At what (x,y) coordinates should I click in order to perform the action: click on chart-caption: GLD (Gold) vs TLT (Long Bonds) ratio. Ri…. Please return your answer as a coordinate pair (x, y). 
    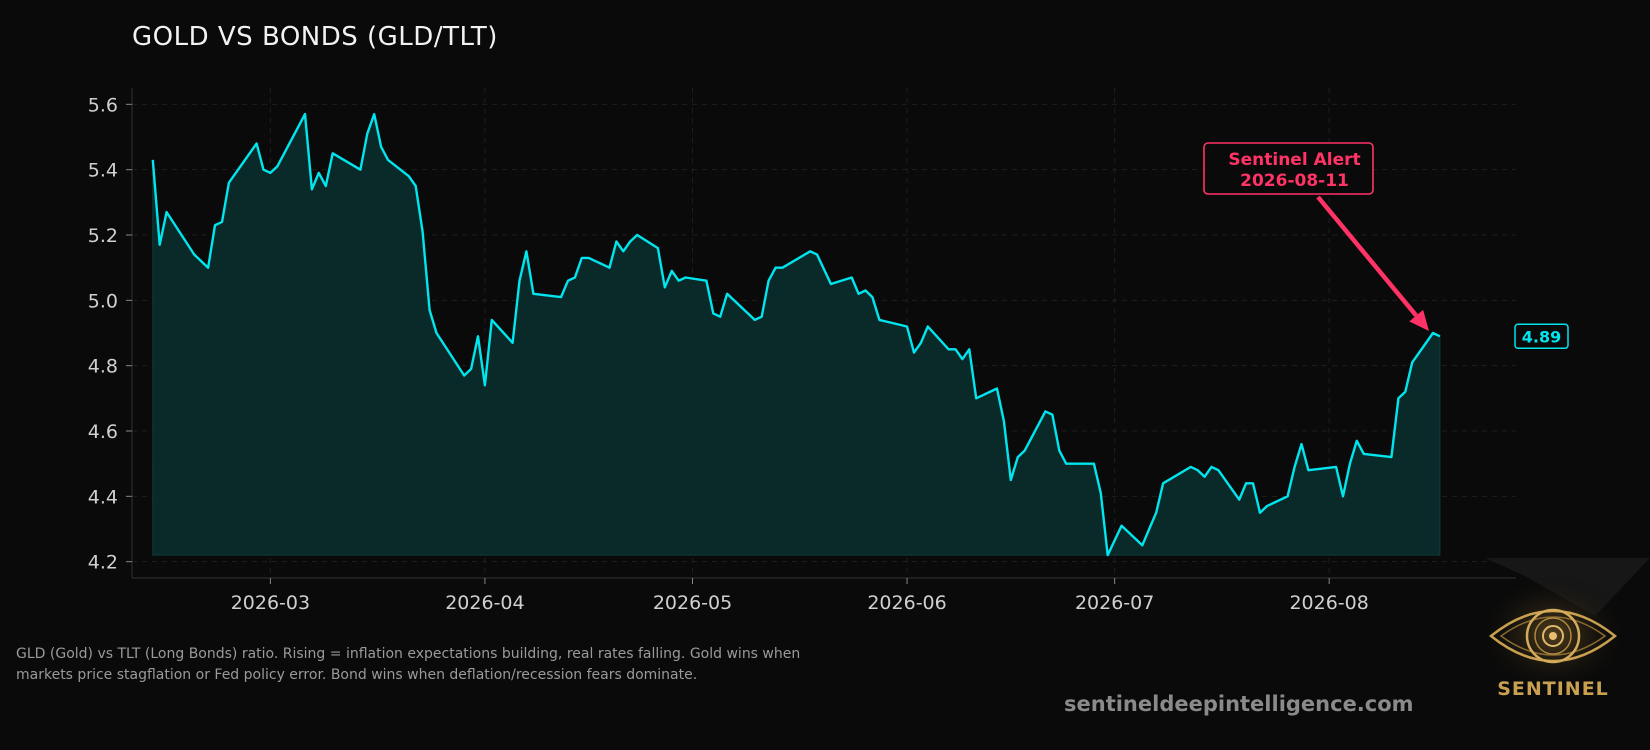
    Looking at the image, I should click on (408, 664).